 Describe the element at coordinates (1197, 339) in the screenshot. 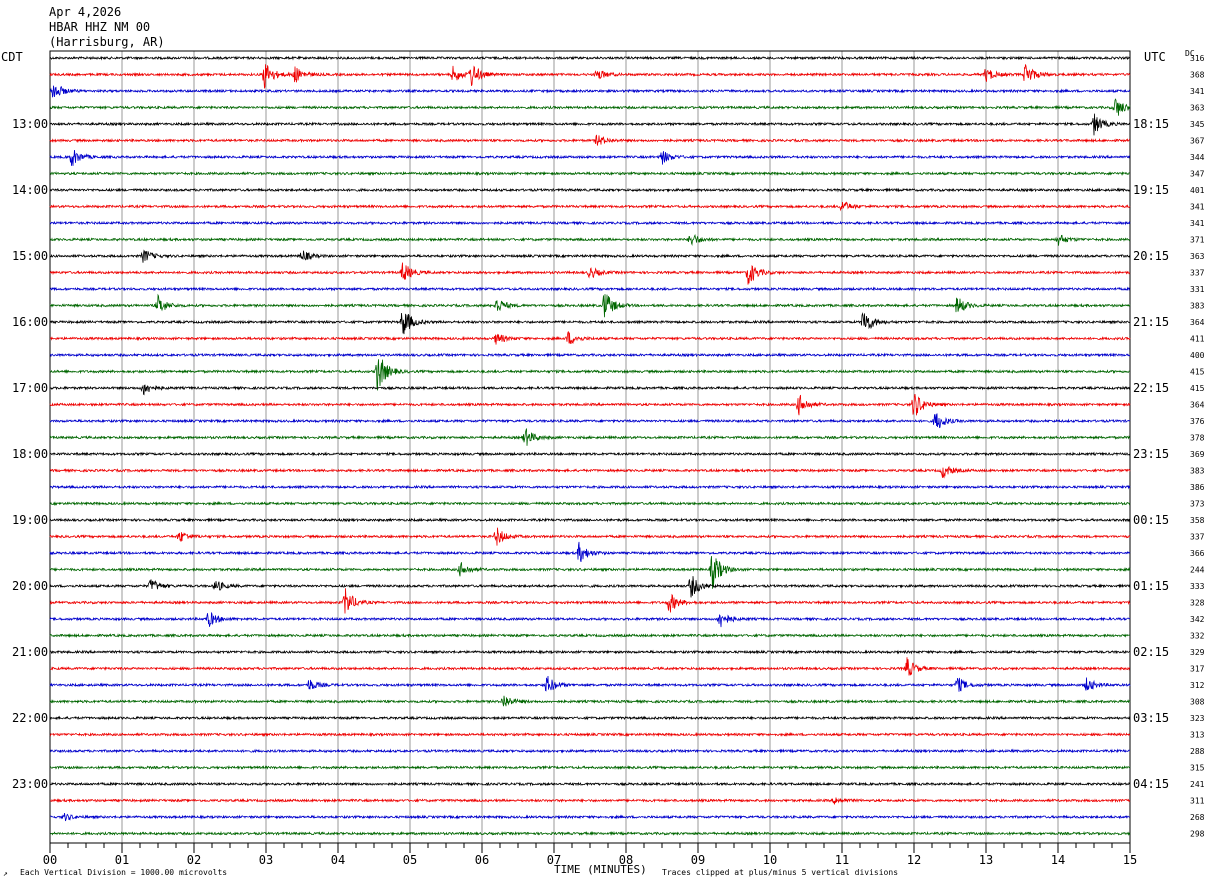

I see `dc-offset-value: 411` at that location.